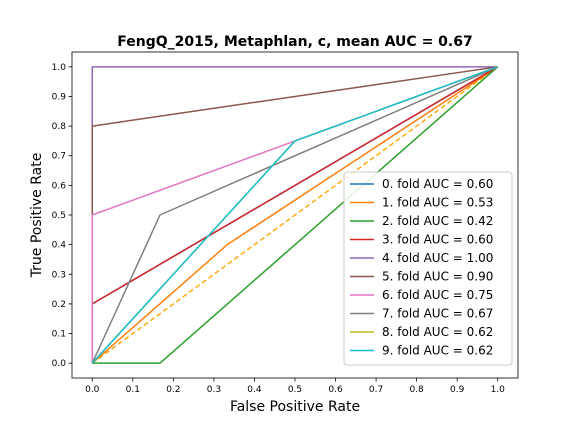 This screenshot has height=432, width=576. What do you see at coordinates (59, 157) in the screenshot?
I see `y-tick-label: 0.7` at bounding box center [59, 157].